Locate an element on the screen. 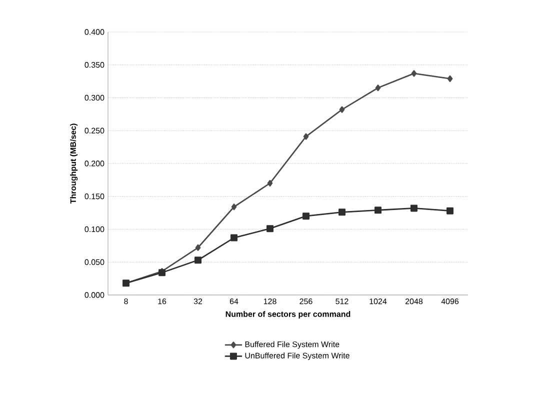  y-tick-label: 0.300 is located at coordinates (94, 97).